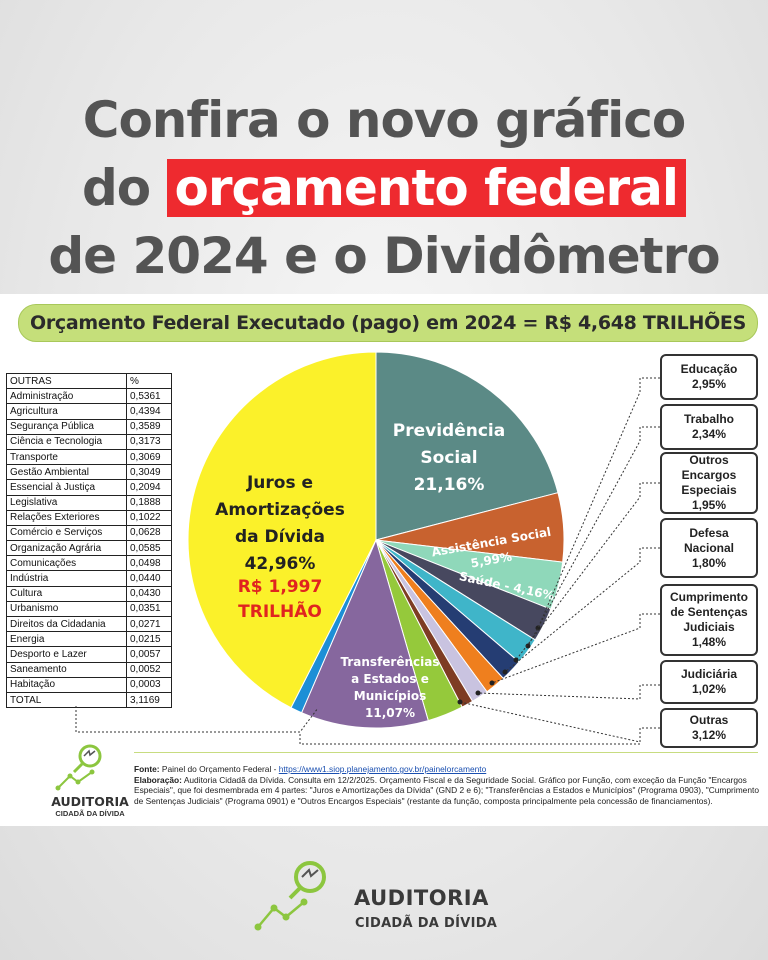 Image resolution: width=768 pixels, height=960 pixels. Describe the element at coordinates (709, 720) in the screenshot. I see `side-box-line: Outras` at that location.